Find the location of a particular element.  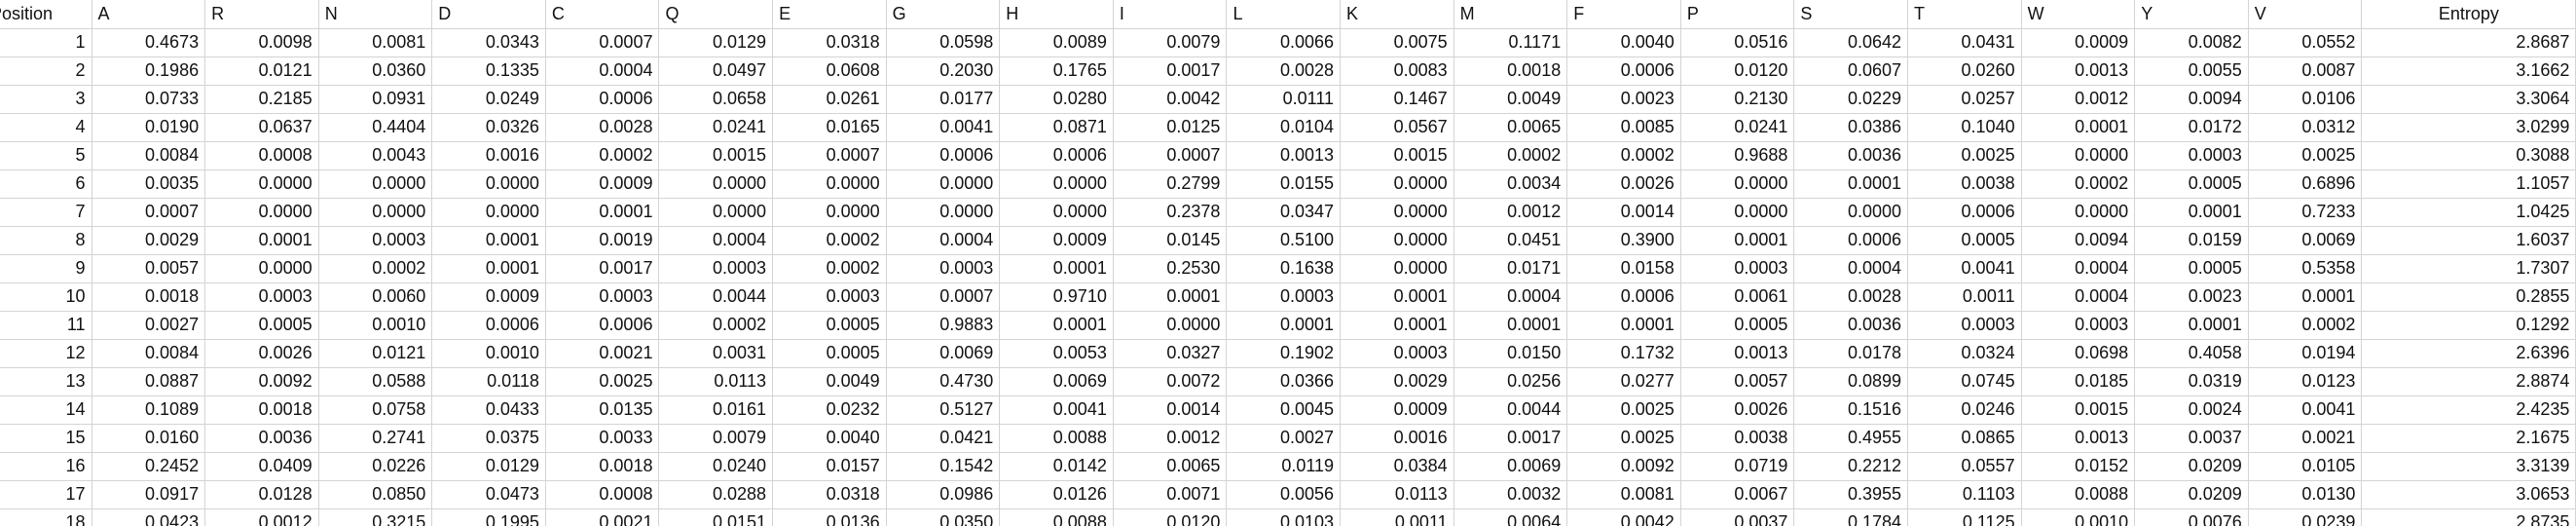

table-cell: 0.0319 is located at coordinates (2191, 381).